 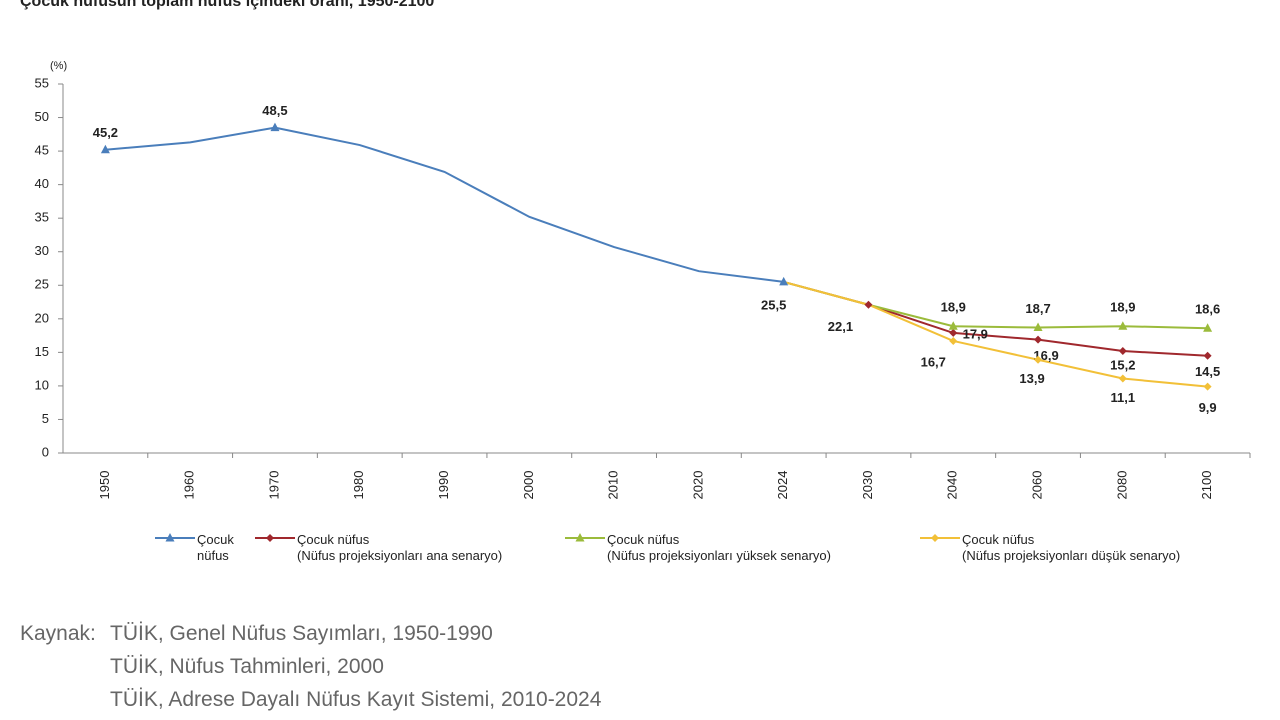 What do you see at coordinates (42, 217) in the screenshot?
I see `y-tick-label: 35` at bounding box center [42, 217].